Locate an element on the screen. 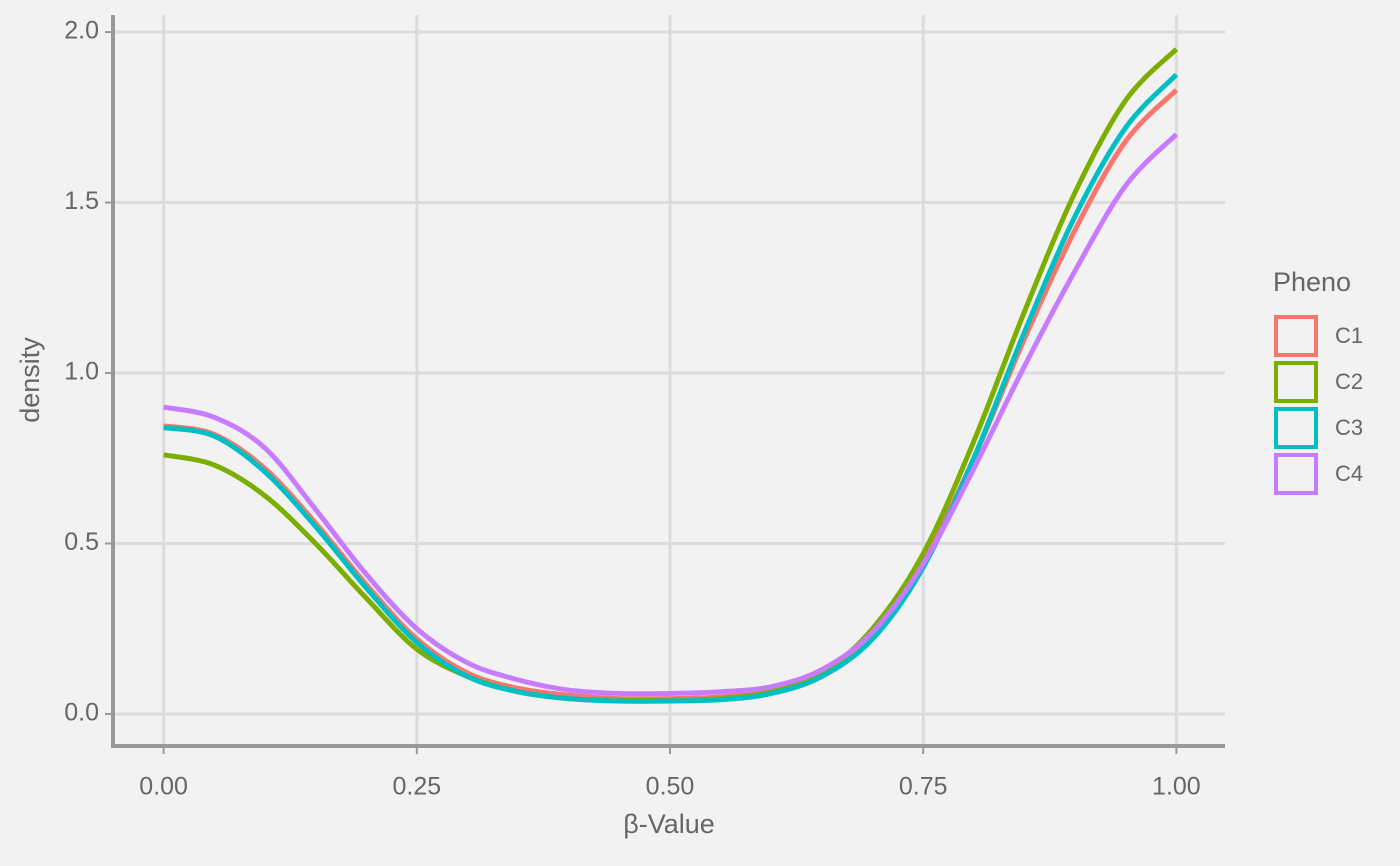  x-tick-label: 0.25 is located at coordinates (416, 787).